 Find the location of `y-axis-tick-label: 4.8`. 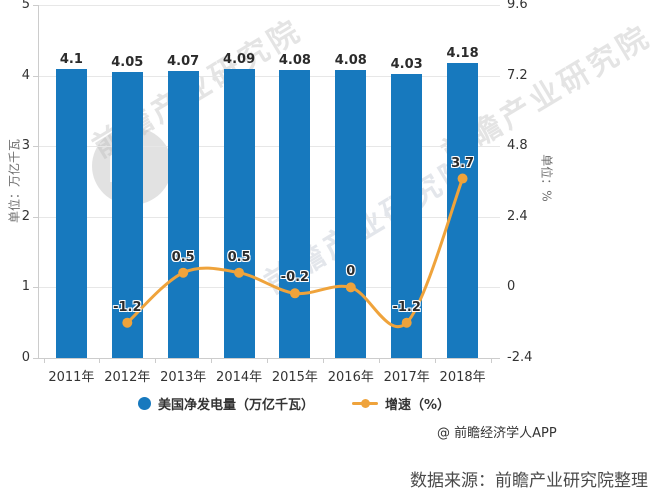

y-axis-tick-label: 4.8 is located at coordinates (517, 146).